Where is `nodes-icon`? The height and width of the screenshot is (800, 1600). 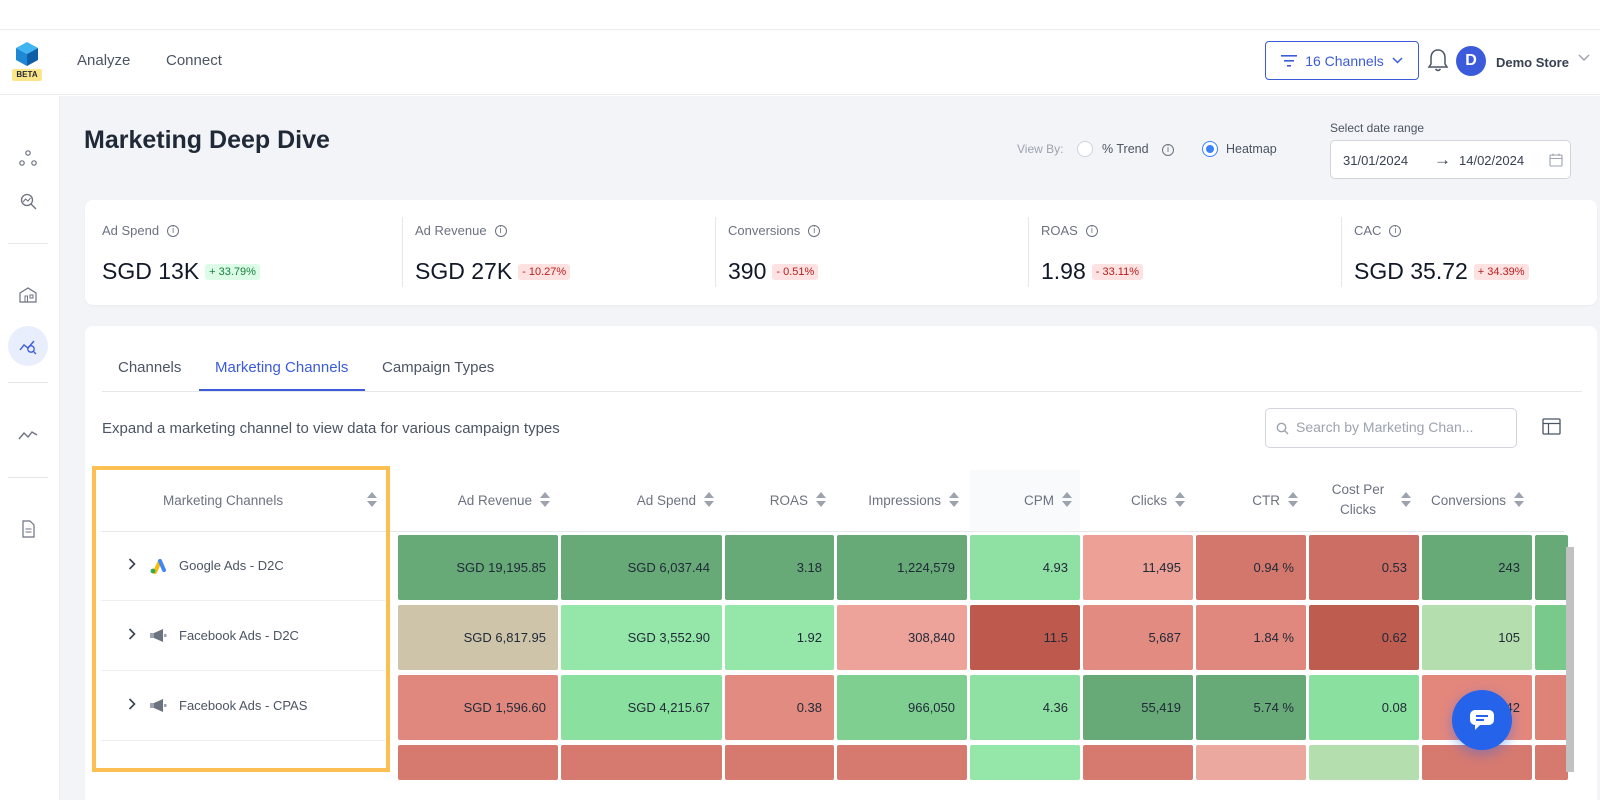
nodes-icon is located at coordinates (28, 159).